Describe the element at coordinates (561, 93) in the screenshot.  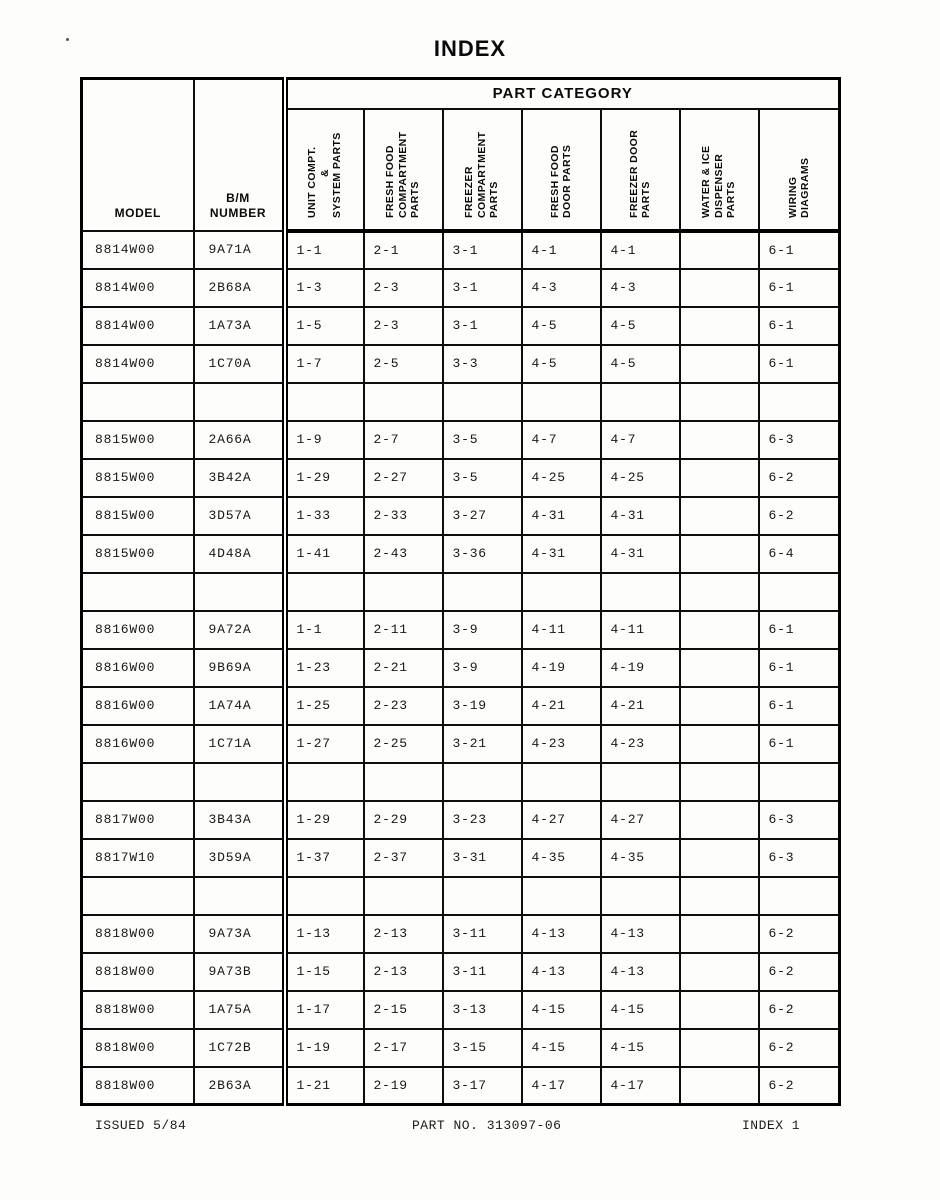
I see `part-category-header: PART CATEGORY` at that location.